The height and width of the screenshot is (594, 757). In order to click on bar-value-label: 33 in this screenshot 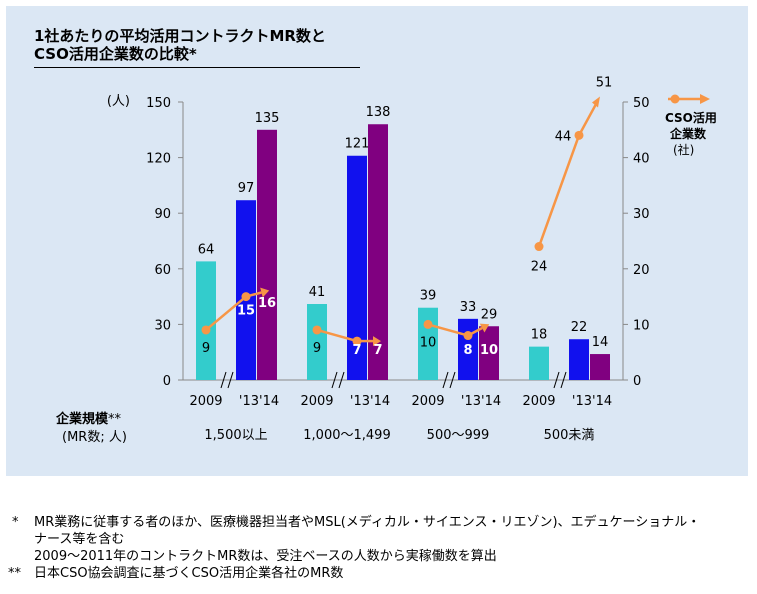, I will do `click(468, 307)`.